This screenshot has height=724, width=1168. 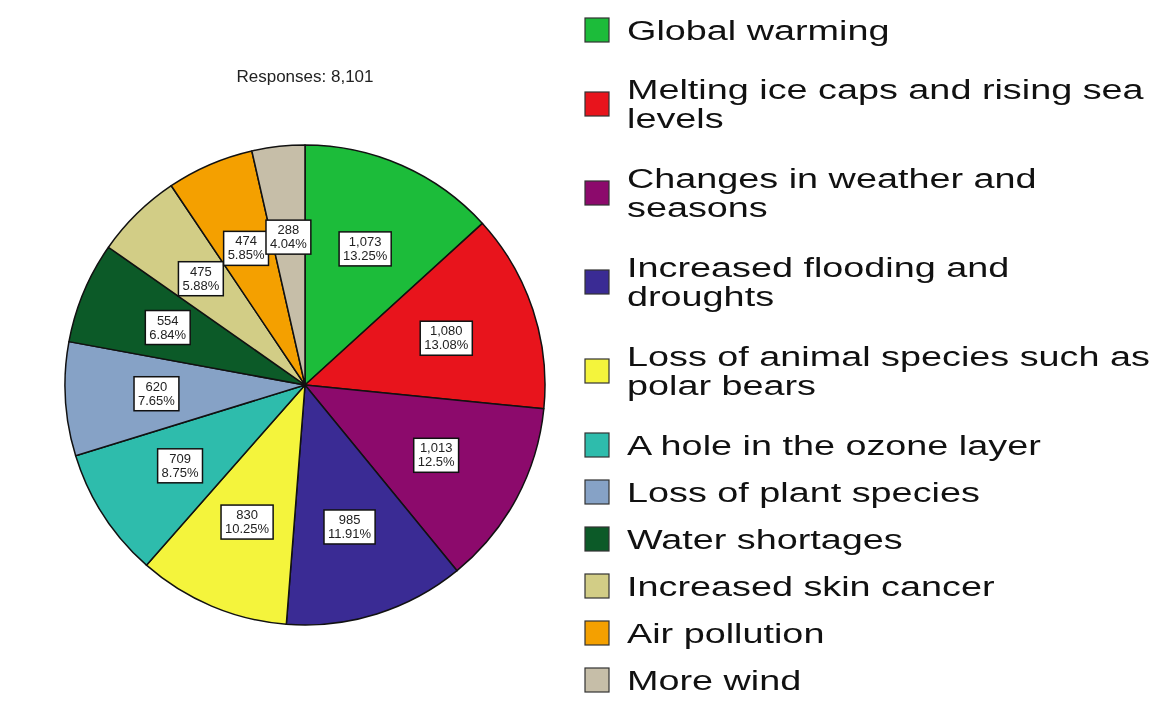 I want to click on data-label: 1,073 13.25%, so click(x=365, y=248).